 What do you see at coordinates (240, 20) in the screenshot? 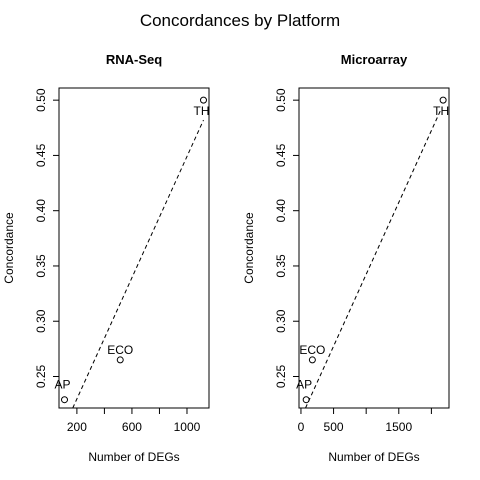
I see `figure-title: Concordances by Platform` at bounding box center [240, 20].